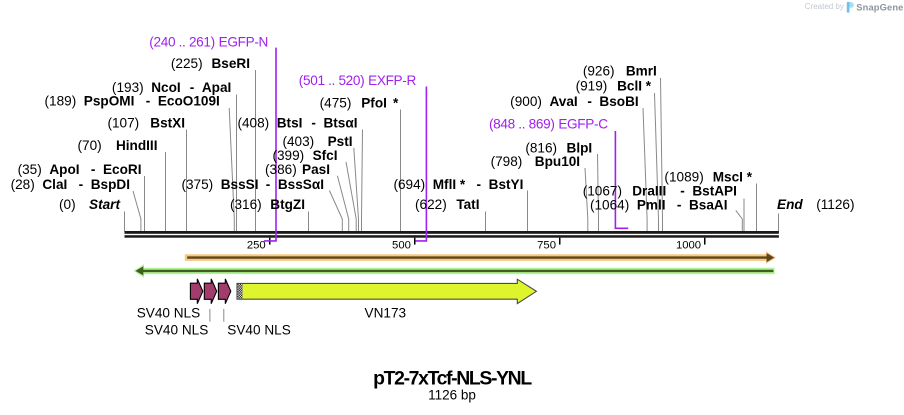 The height and width of the screenshot is (415, 904). Describe the element at coordinates (70, 184) in the screenshot. I see `svg-text:(28)ClaI-BspDI: (28) ClaI - BspDI` at that location.